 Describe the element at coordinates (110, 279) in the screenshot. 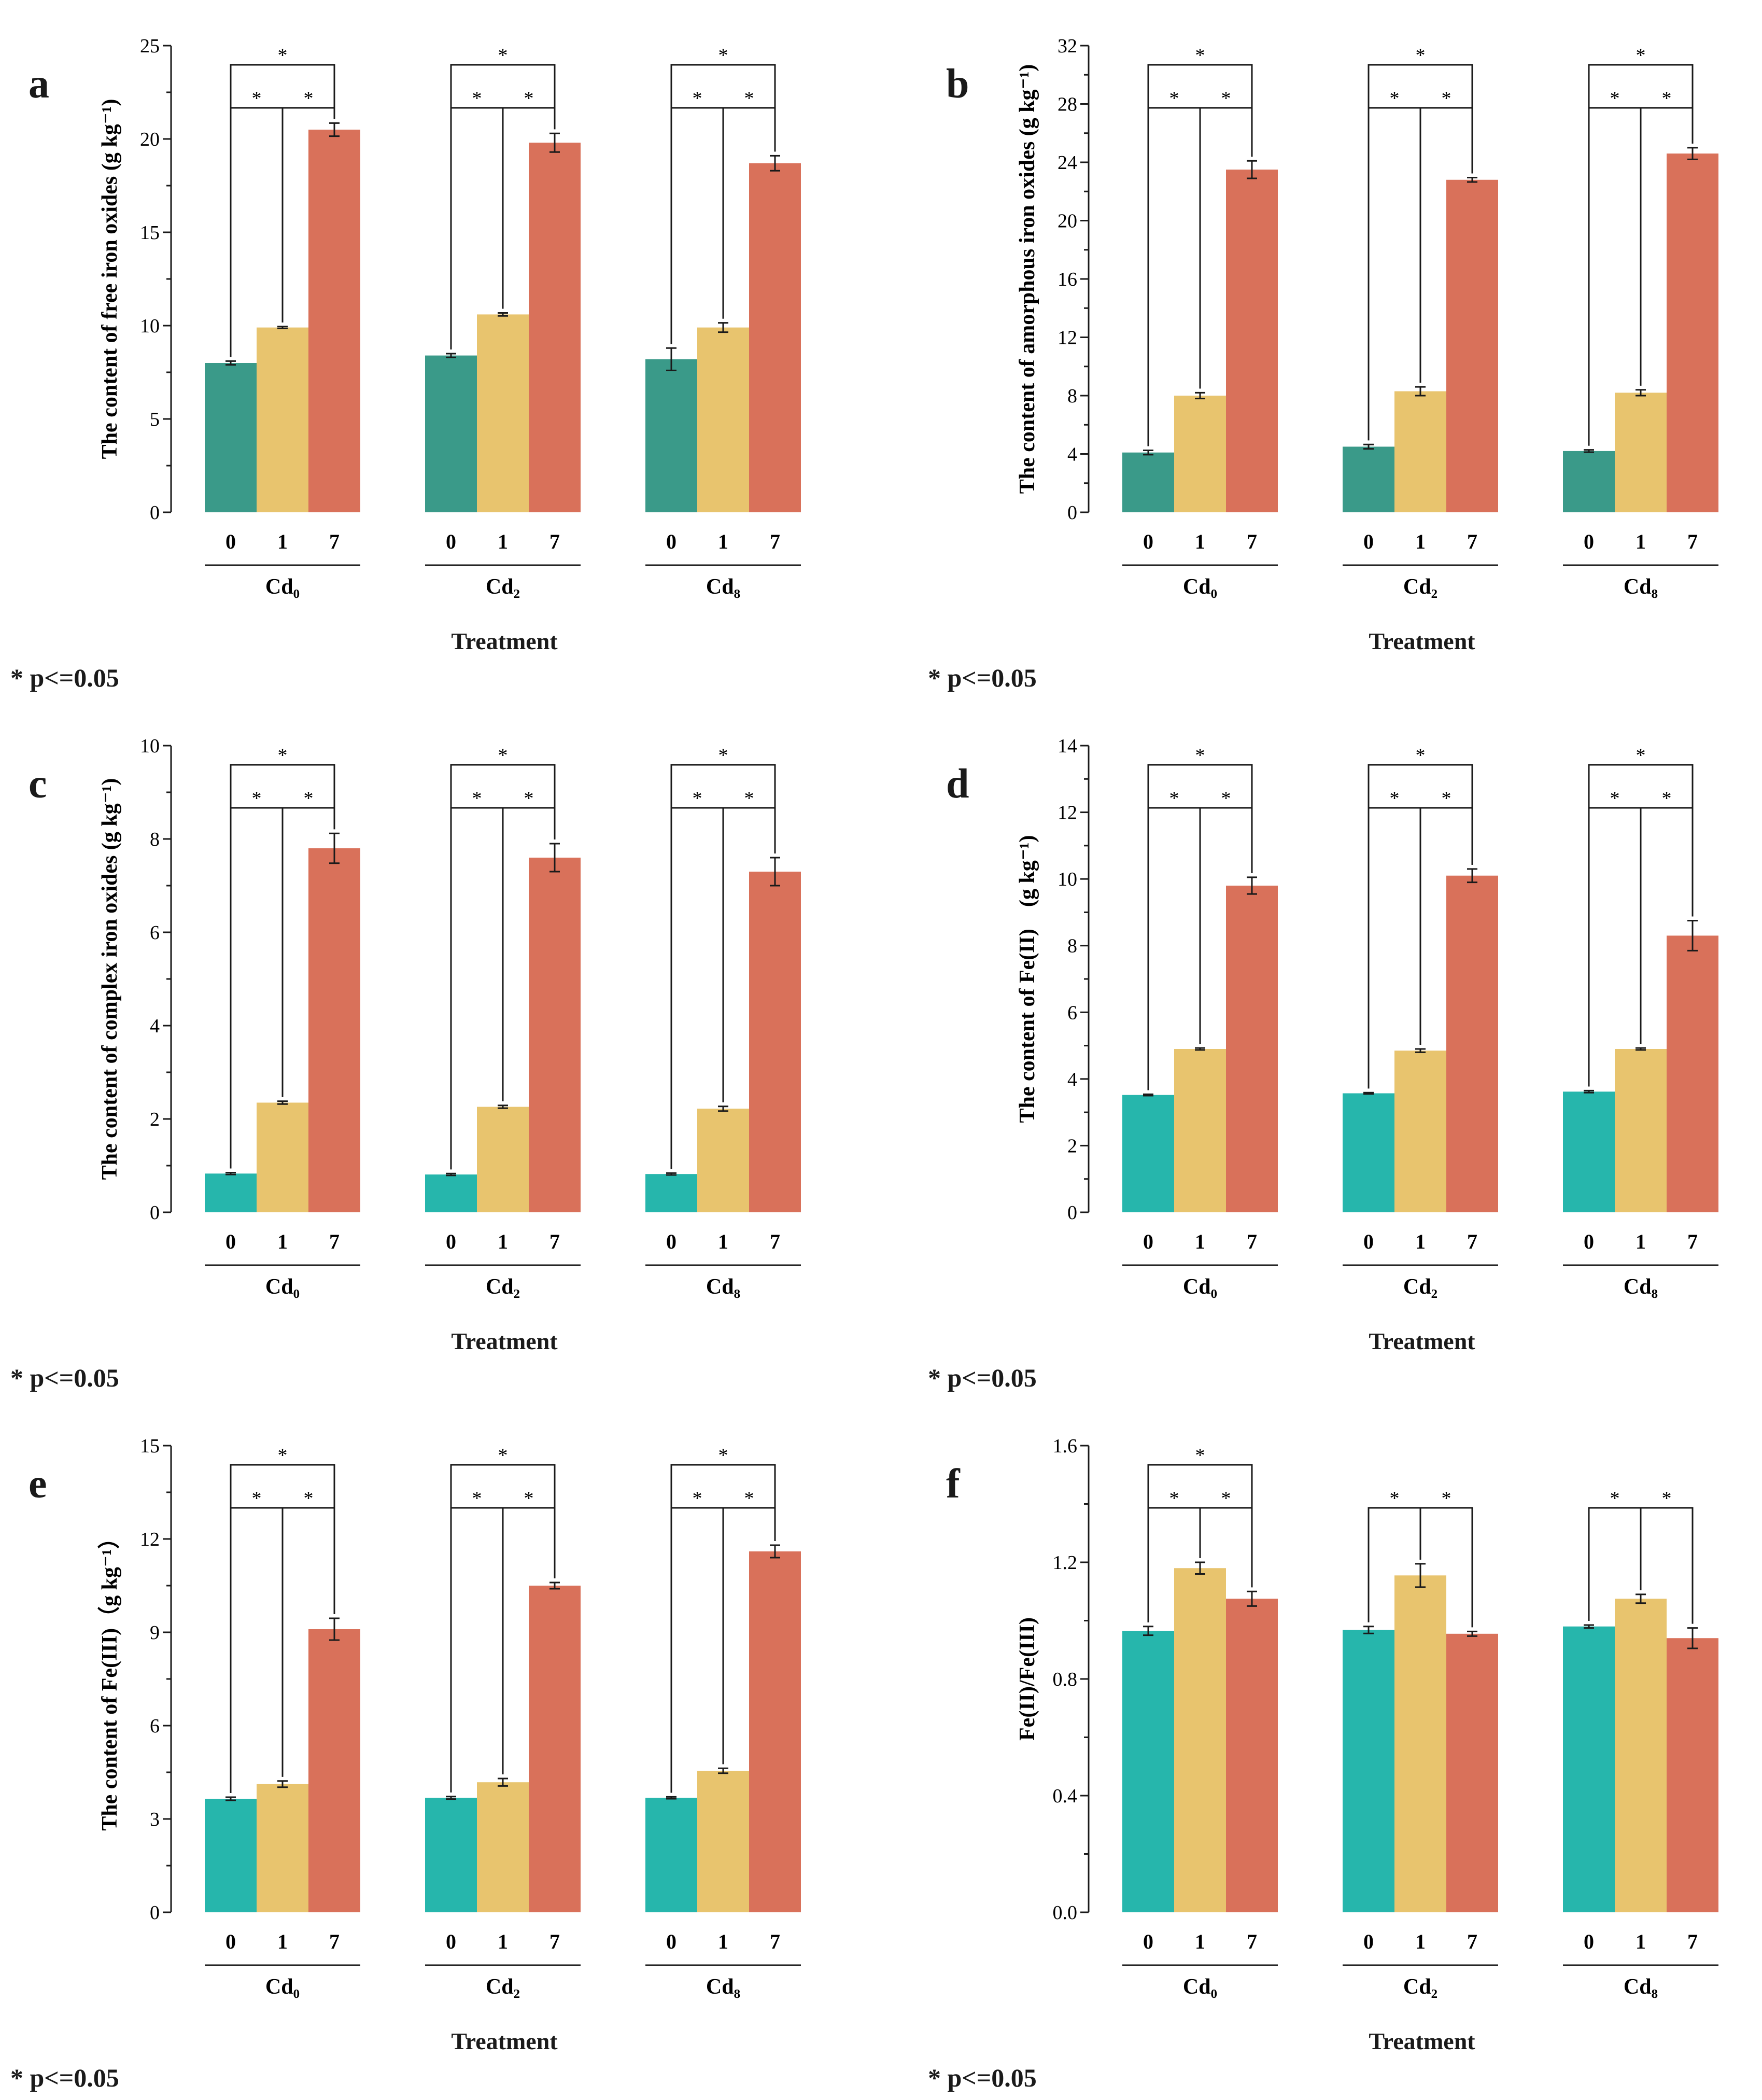

I see `y-axis-title: The content of free iron oxides (g kg⁻¹)` at that location.